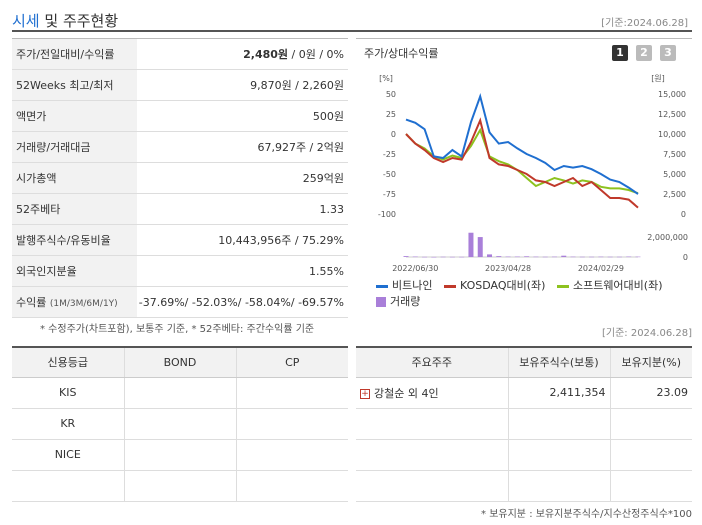  I want to click on table-cell: 23.09, so click(650, 393).